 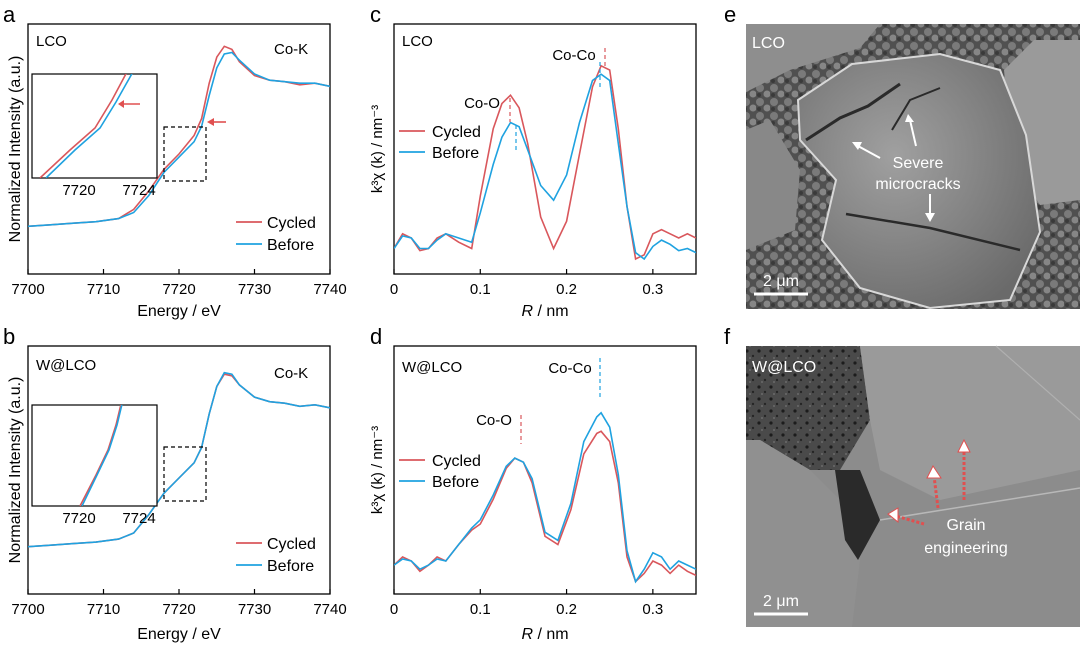 I want to click on chart-c-peak-coo: Co-O, so click(x=482, y=103).